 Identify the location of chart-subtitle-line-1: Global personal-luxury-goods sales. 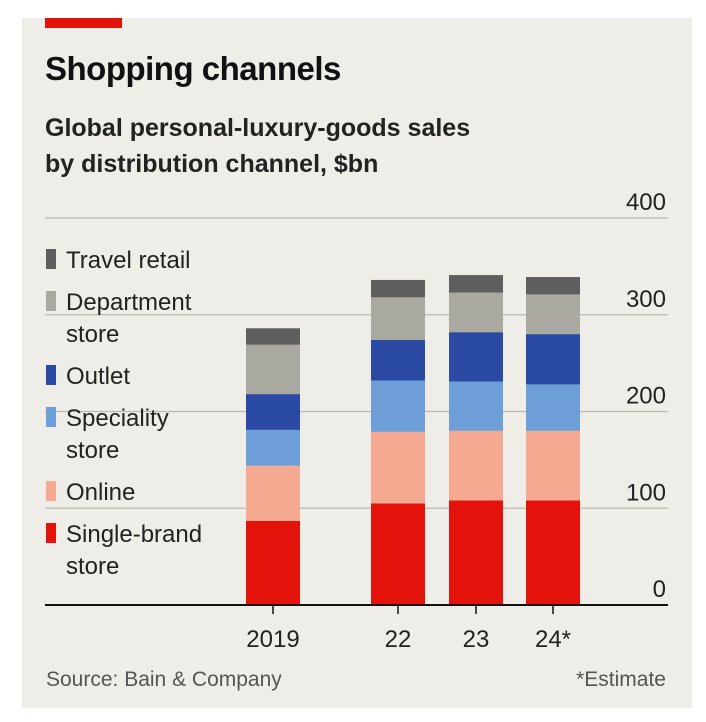
(258, 128).